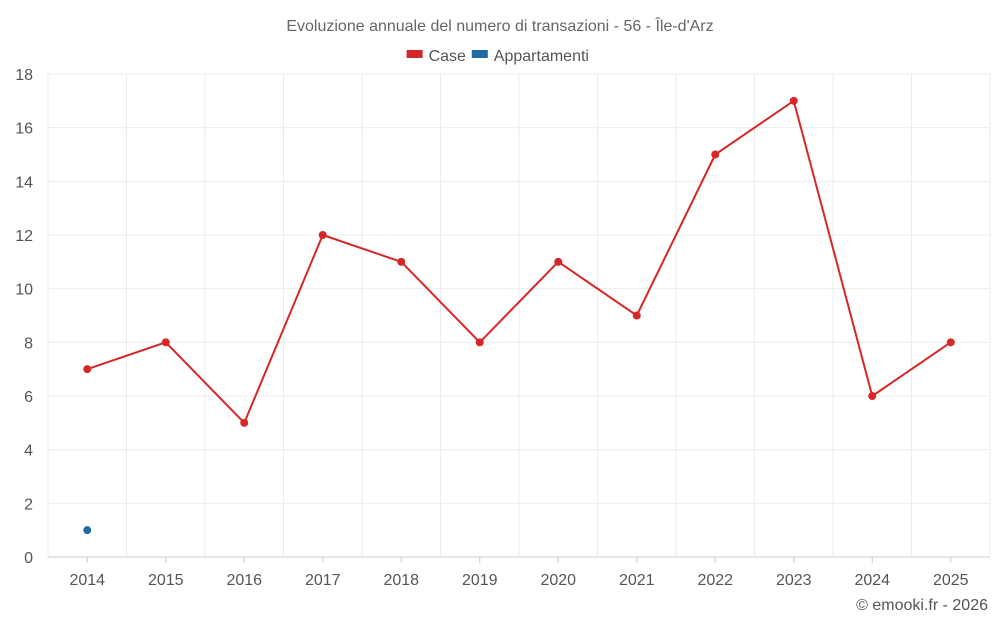 The image size is (1000, 625). What do you see at coordinates (480, 580) in the screenshot?
I see `x-tick-label: 2019` at bounding box center [480, 580].